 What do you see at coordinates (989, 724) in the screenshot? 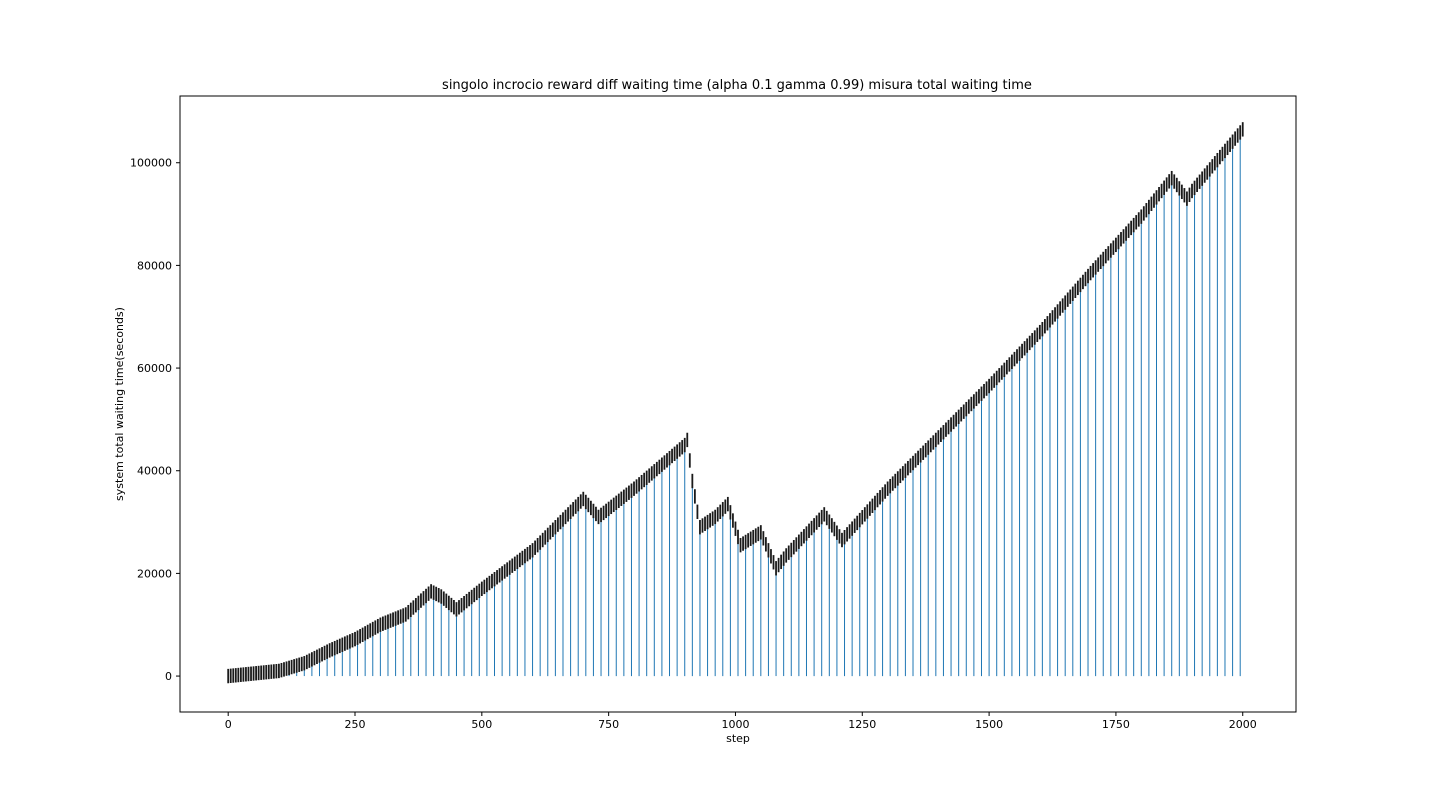
I see `x-tick-label: 1500` at bounding box center [989, 724].